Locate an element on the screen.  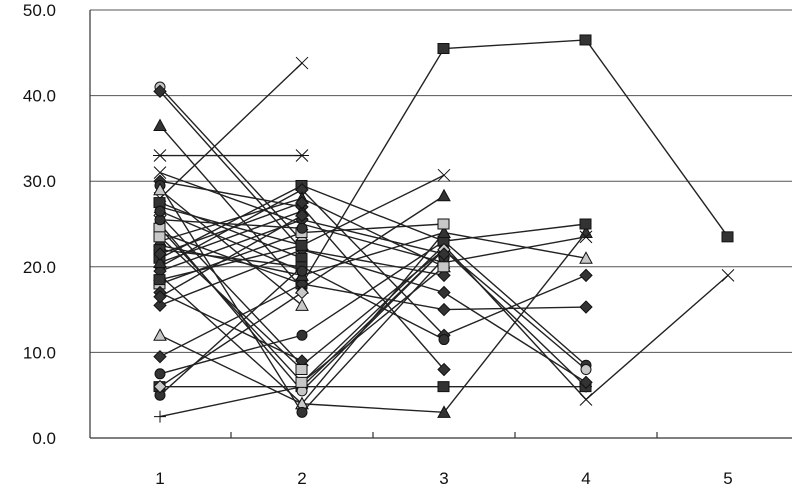
y-tick-label: 40.0 is located at coordinates (39, 96).